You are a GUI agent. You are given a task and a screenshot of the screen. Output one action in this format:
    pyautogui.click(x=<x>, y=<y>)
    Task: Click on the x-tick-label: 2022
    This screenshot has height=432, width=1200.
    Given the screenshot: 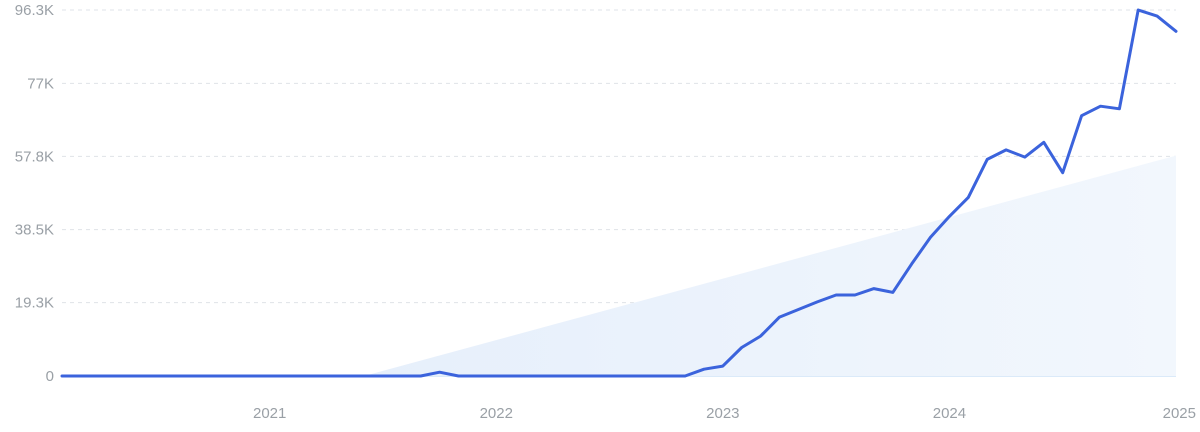 What is the action you would take?
    pyautogui.click(x=496, y=413)
    